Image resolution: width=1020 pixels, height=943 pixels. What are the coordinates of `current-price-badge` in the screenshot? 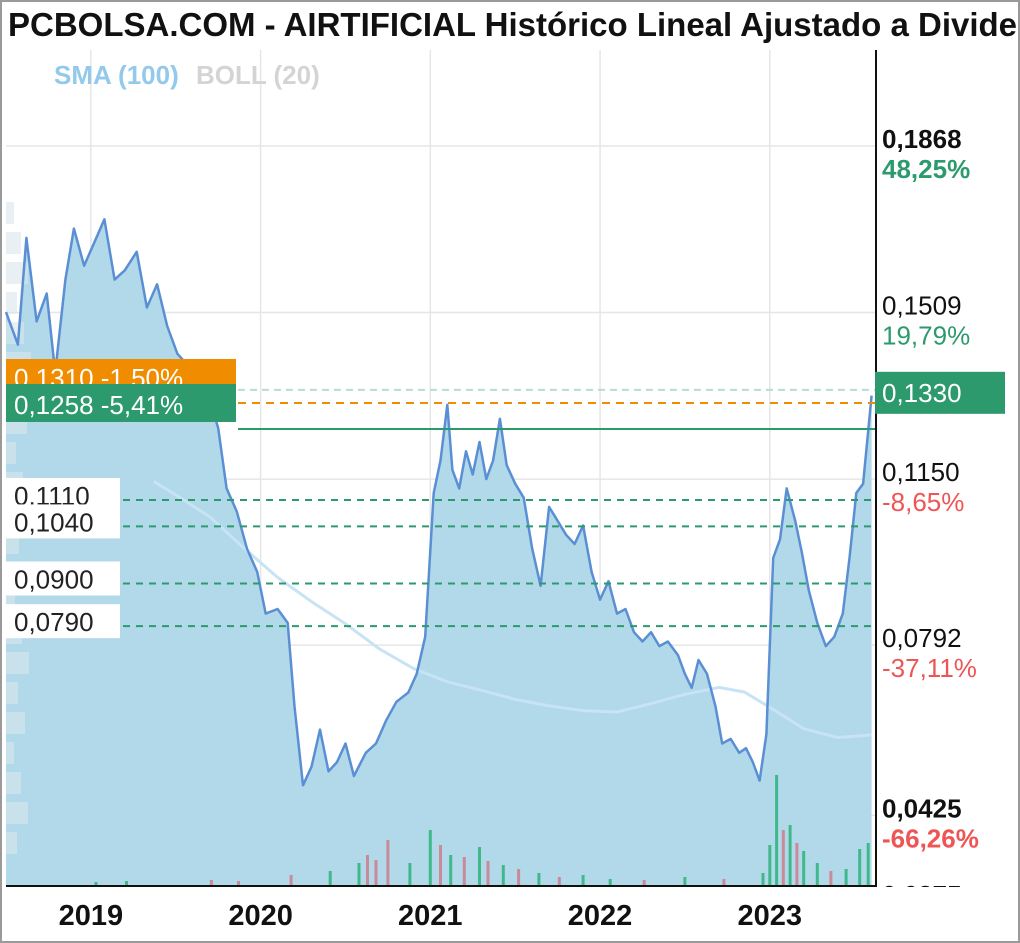 It's located at (940, 392).